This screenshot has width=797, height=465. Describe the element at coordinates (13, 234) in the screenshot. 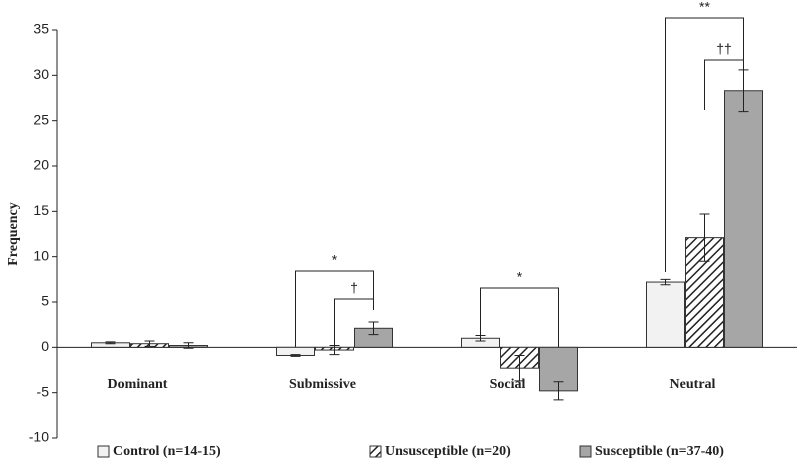

I see `y-axis-label: Frequency` at that location.